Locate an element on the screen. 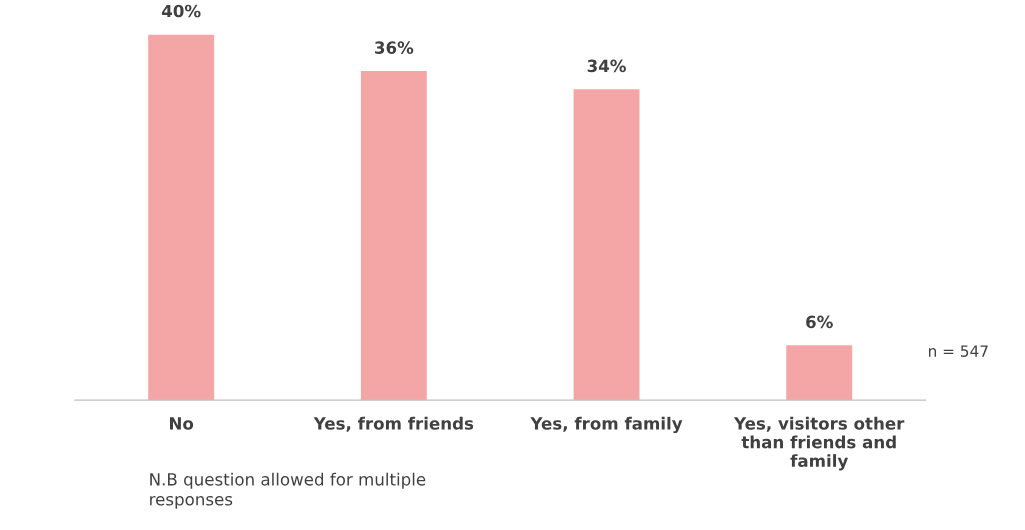 This screenshot has height=530, width=1025. x-tick-label: Yes, from friends is located at coordinates (393, 424).